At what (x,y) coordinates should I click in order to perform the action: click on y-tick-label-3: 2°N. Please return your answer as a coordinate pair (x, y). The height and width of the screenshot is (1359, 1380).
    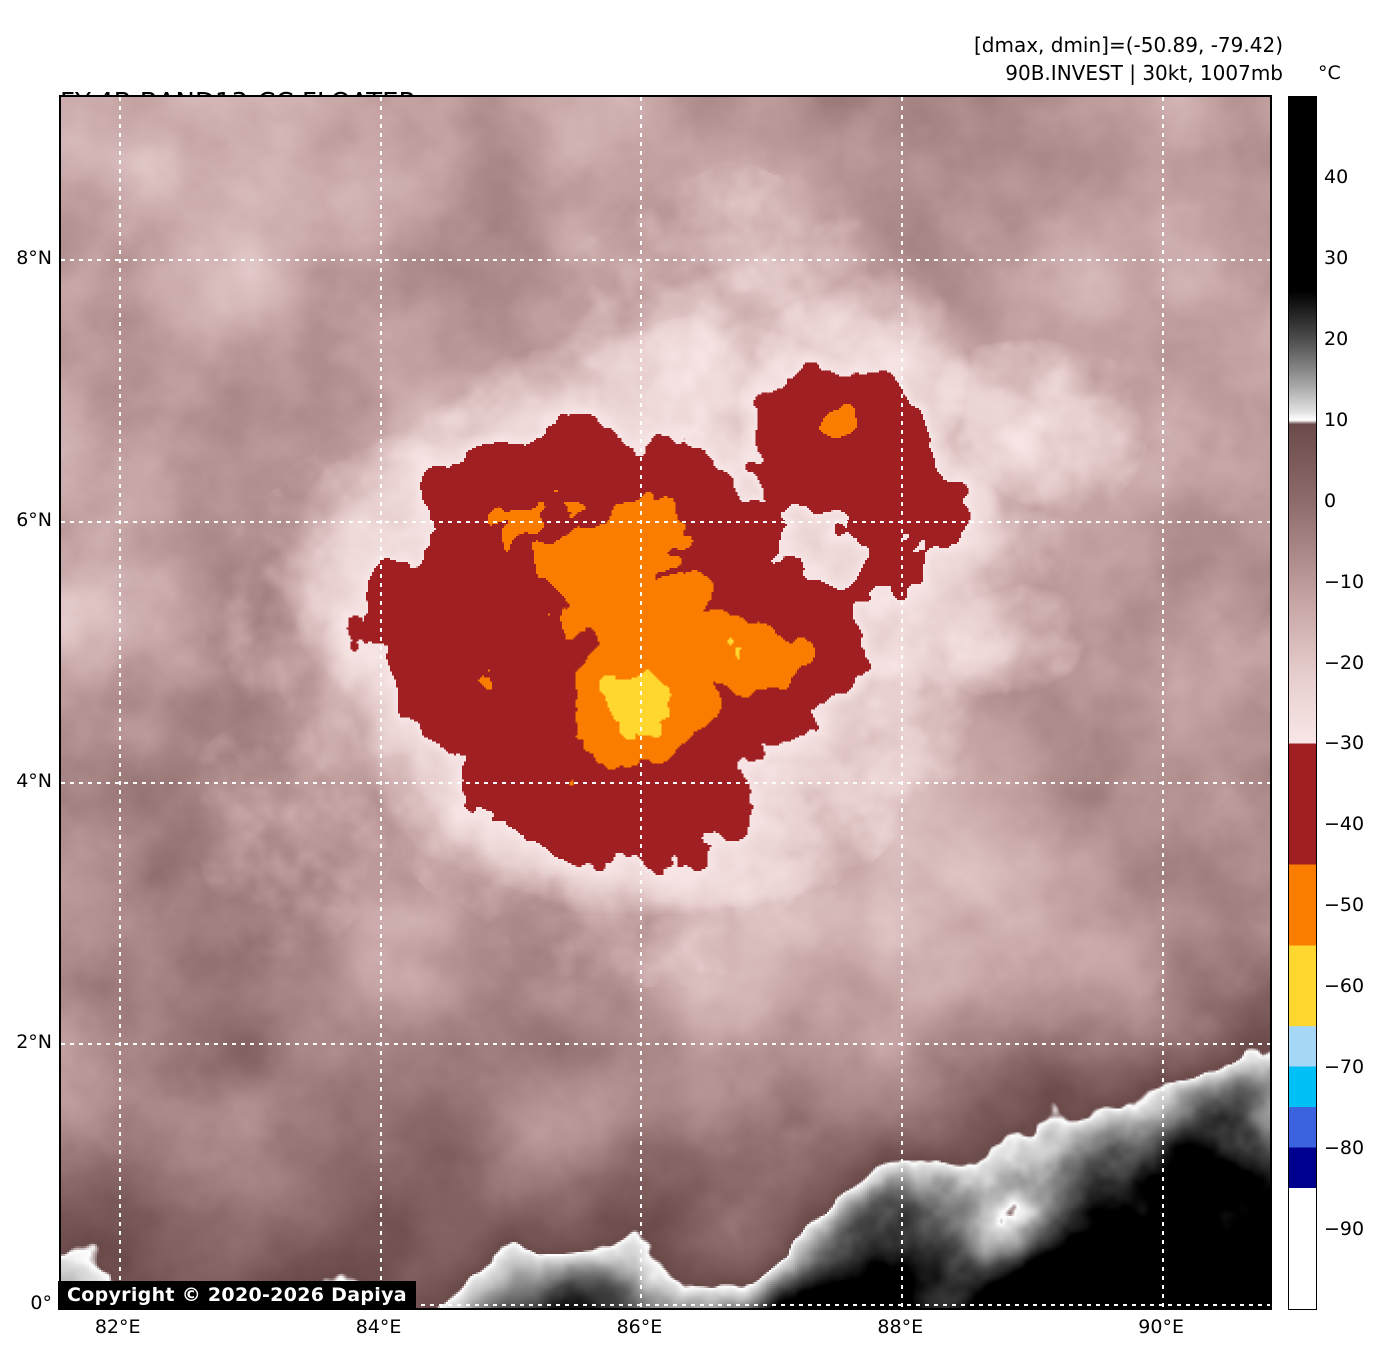
    Looking at the image, I should click on (34, 1042).